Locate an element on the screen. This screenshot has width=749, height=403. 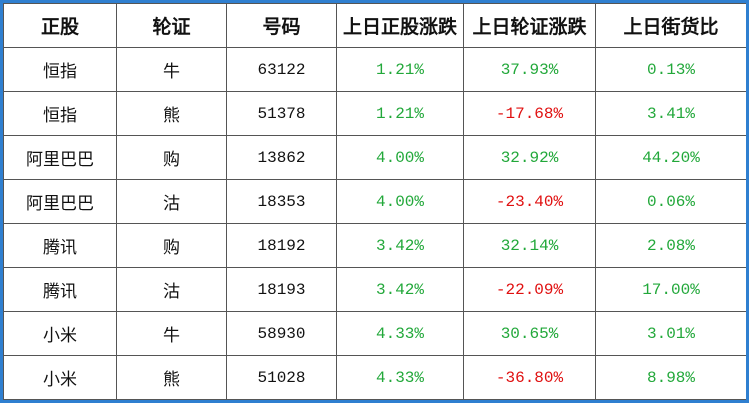
header-row: 正股 轮证 号码 上日正股涨跌 上日轮证涨跌 上日街货比 is located at coordinates (374, 25).